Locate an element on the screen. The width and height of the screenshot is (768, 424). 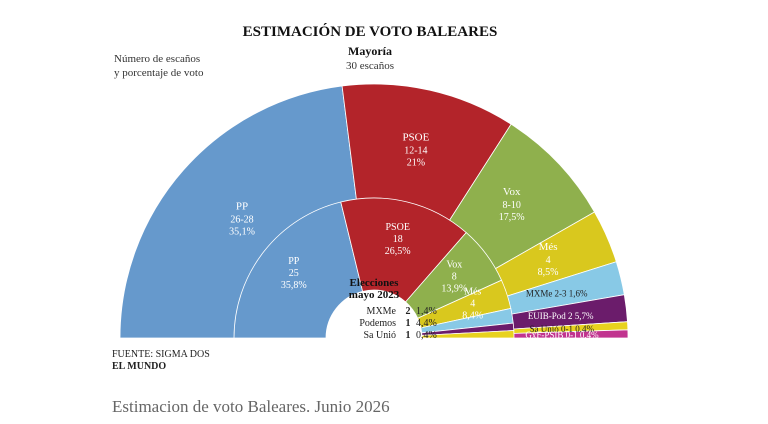
inner-label-party-vox: Vox is located at coordinates (454, 264).